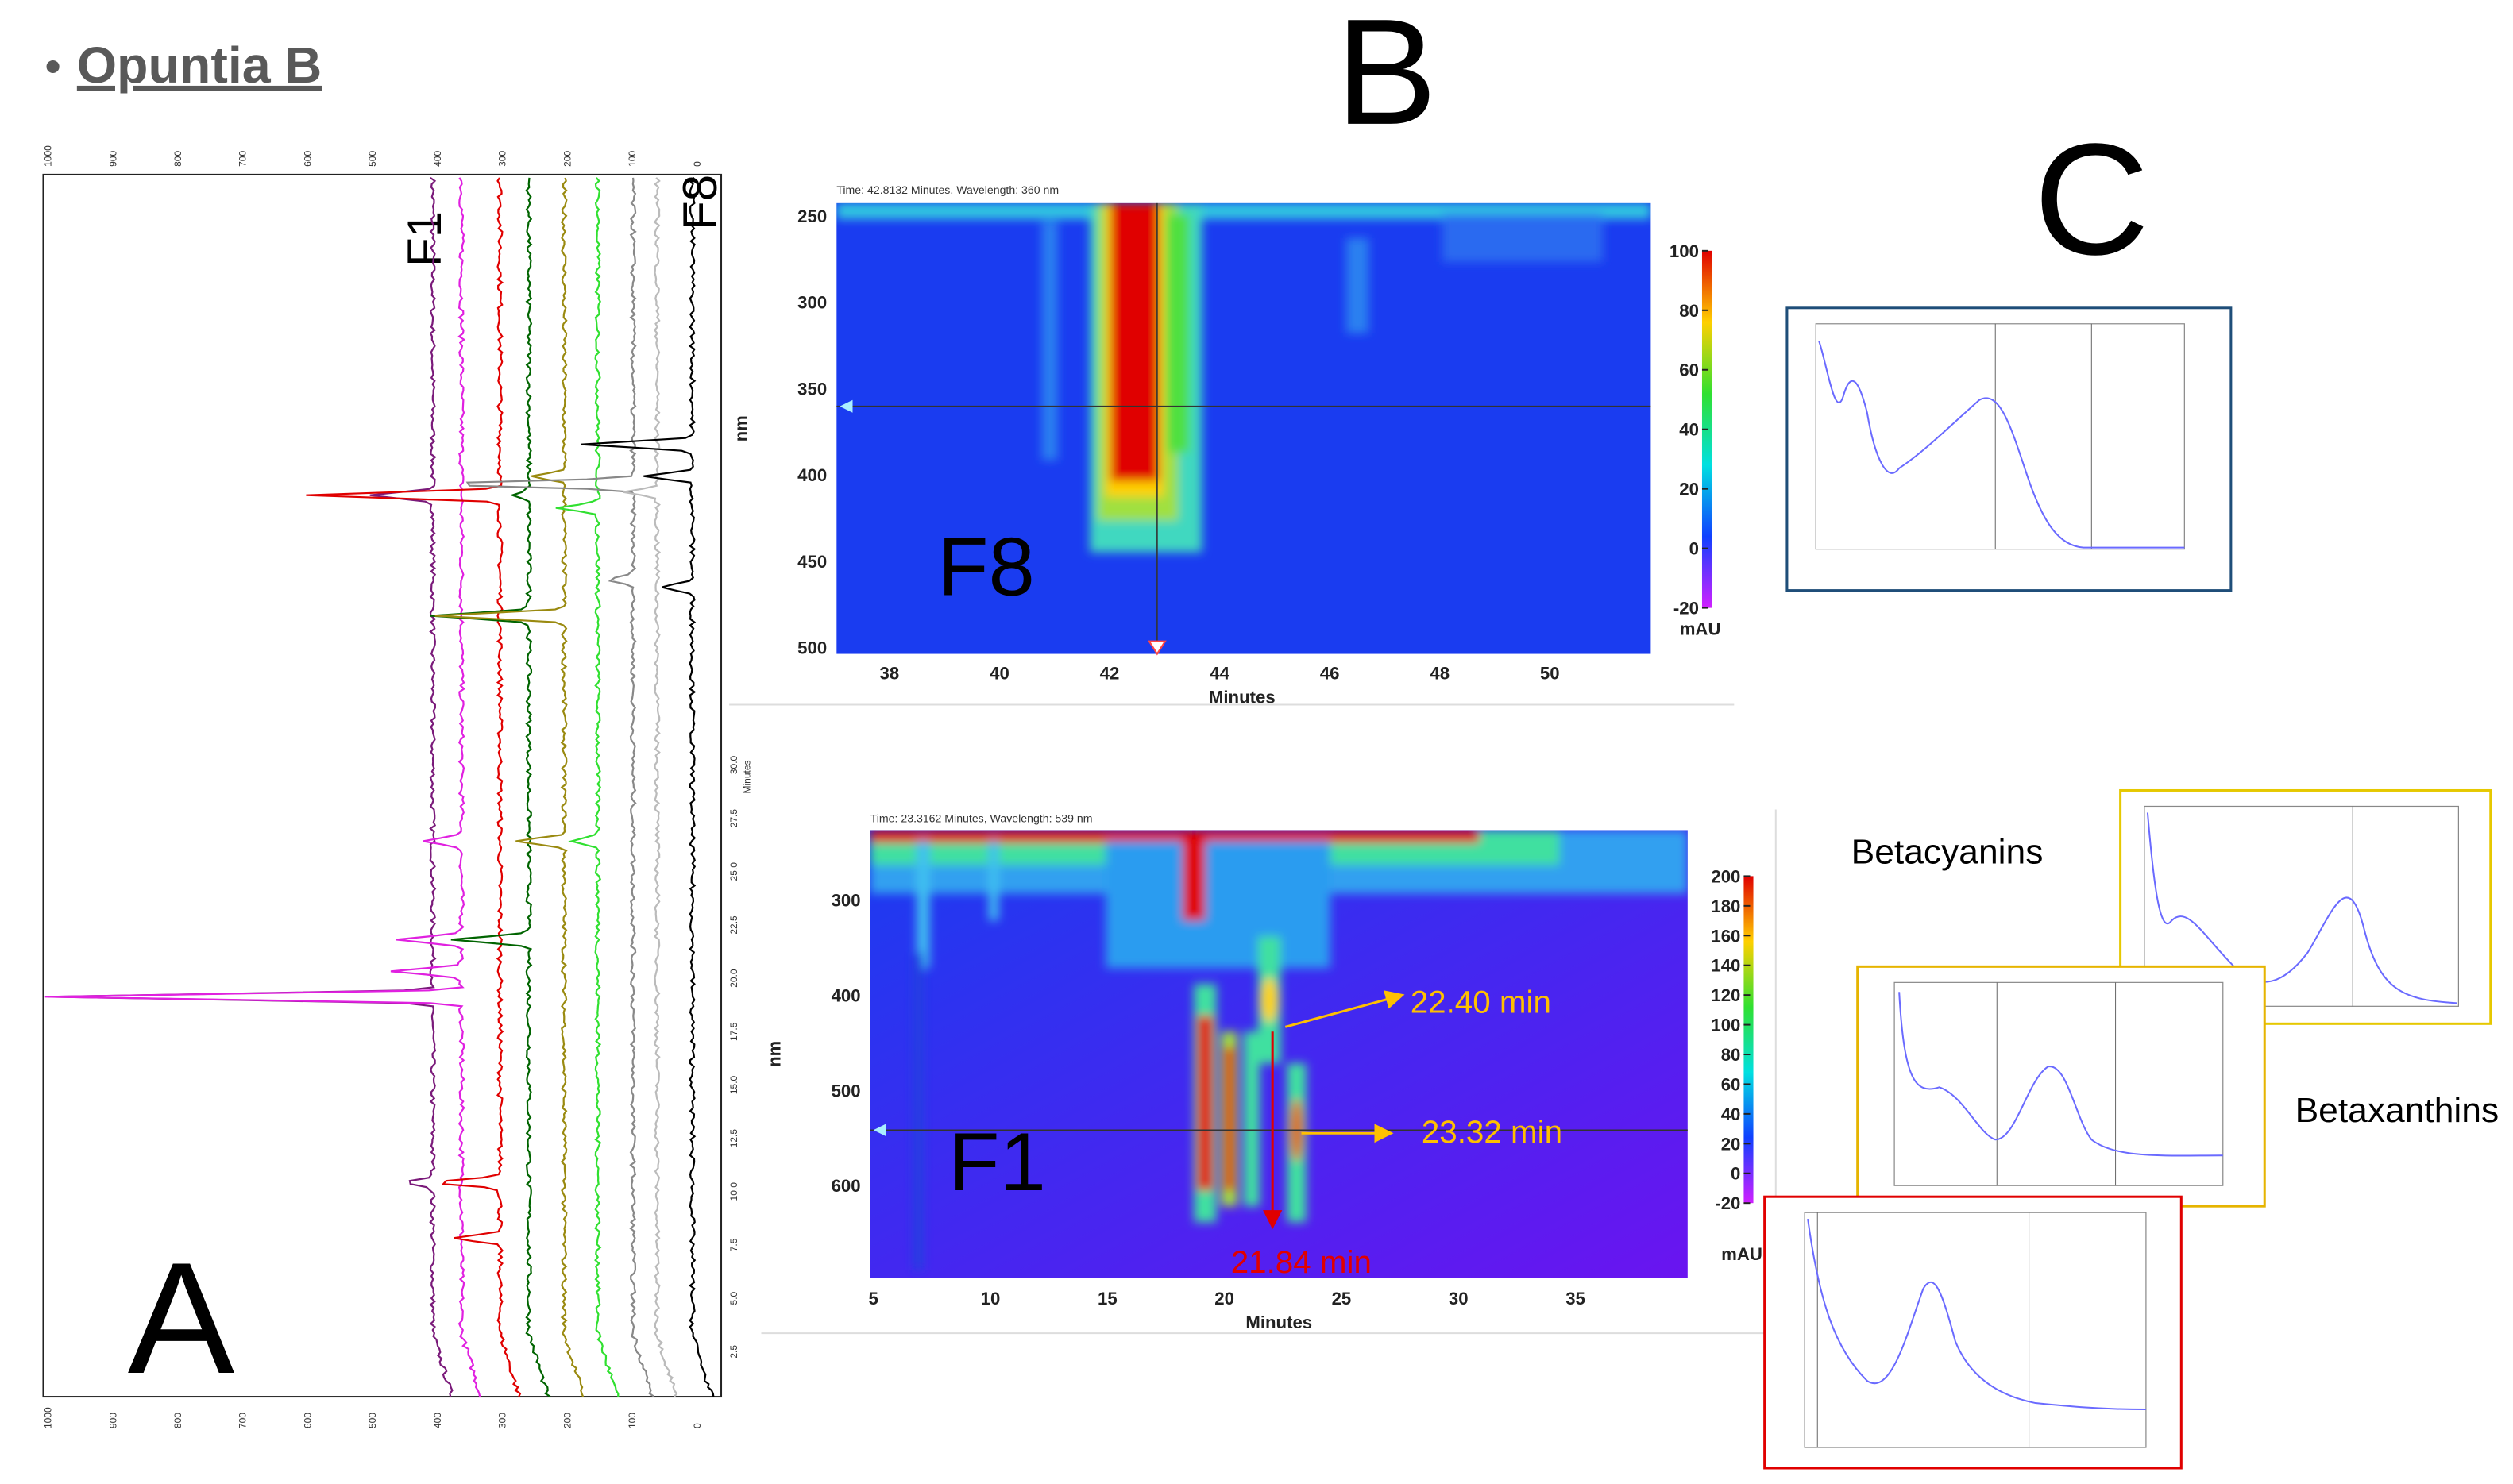 Image resolution: width=2513 pixels, height=1484 pixels. Describe the element at coordinates (746, 777) in the screenshot. I see `axis-label: Minutes` at that location.